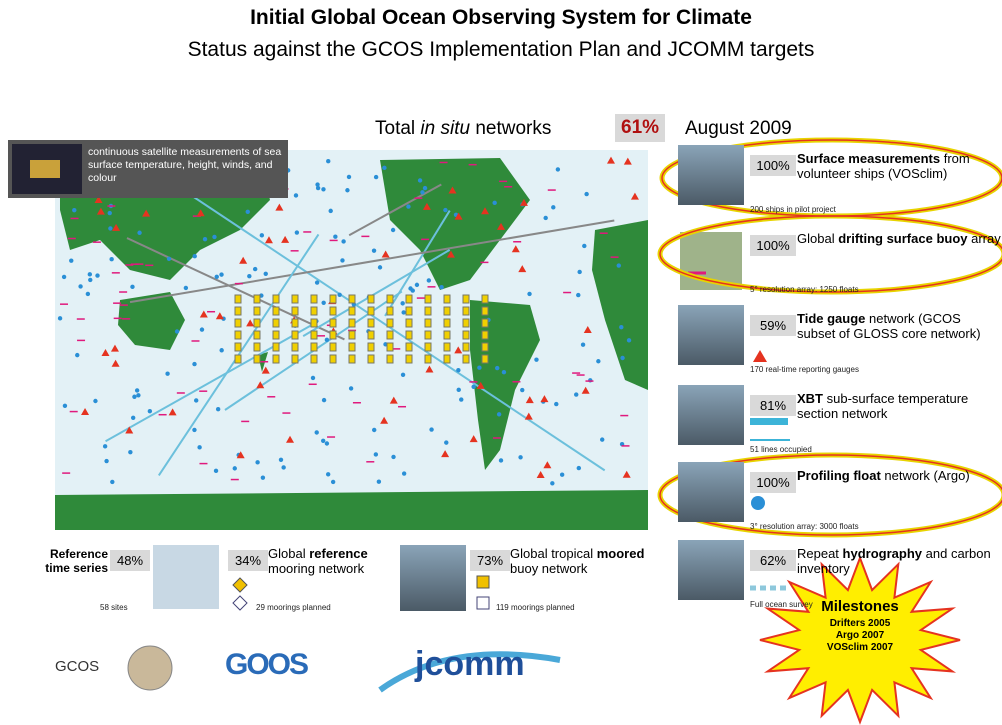 The height and width of the screenshot is (725, 1002). What do you see at coordinates (773, 405) in the screenshot?
I see `percent: 81%` at bounding box center [773, 405].